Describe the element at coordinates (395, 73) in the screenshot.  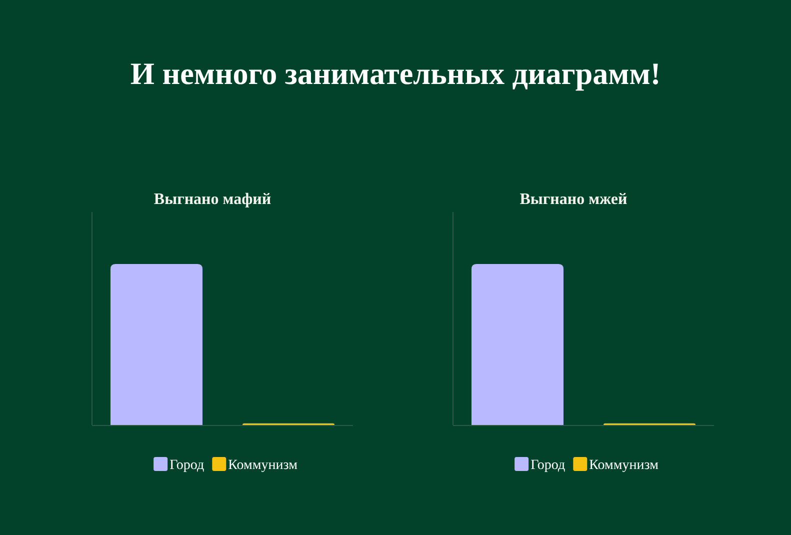
I see `text: И немного занимательных диаграмм!` at that location.